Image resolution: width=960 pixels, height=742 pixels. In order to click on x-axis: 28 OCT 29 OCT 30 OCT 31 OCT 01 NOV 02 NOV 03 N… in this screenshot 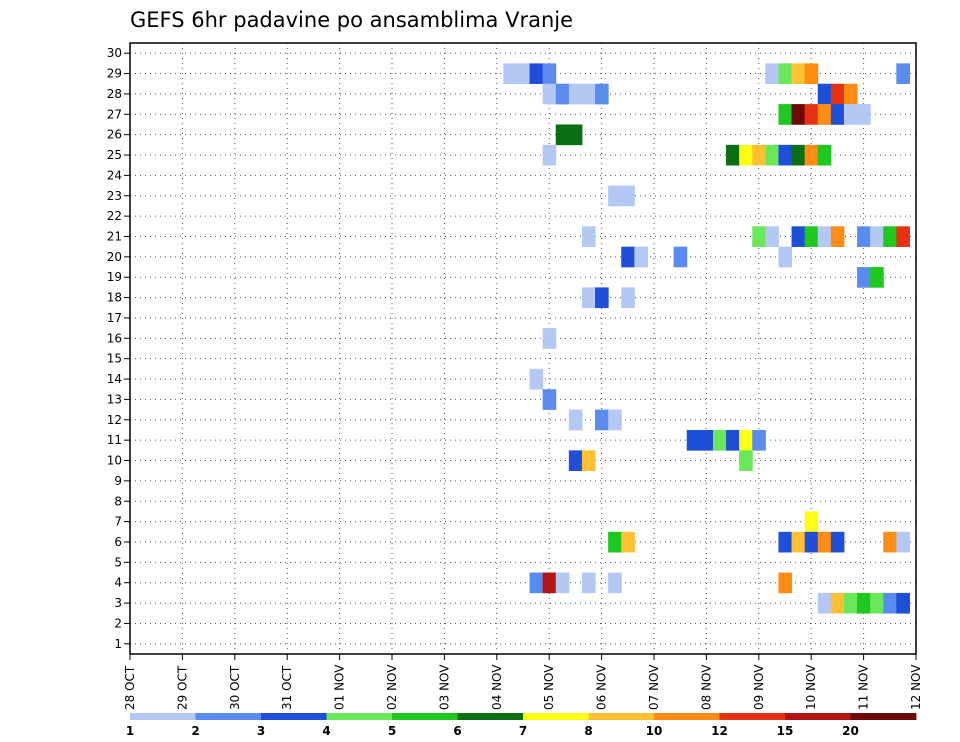, I will do `click(523, 682)`.